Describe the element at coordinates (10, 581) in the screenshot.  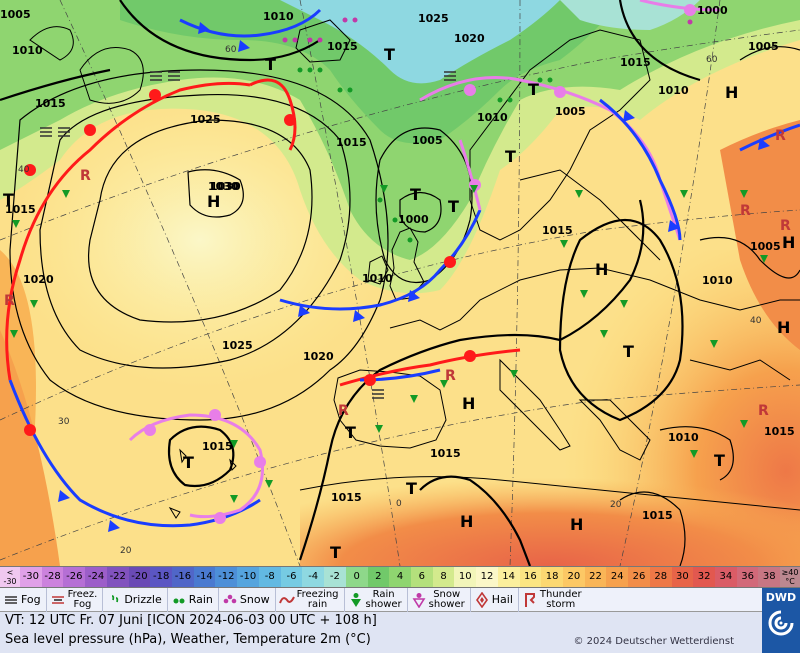
I see `colorbar-low-value: -30` at that location.